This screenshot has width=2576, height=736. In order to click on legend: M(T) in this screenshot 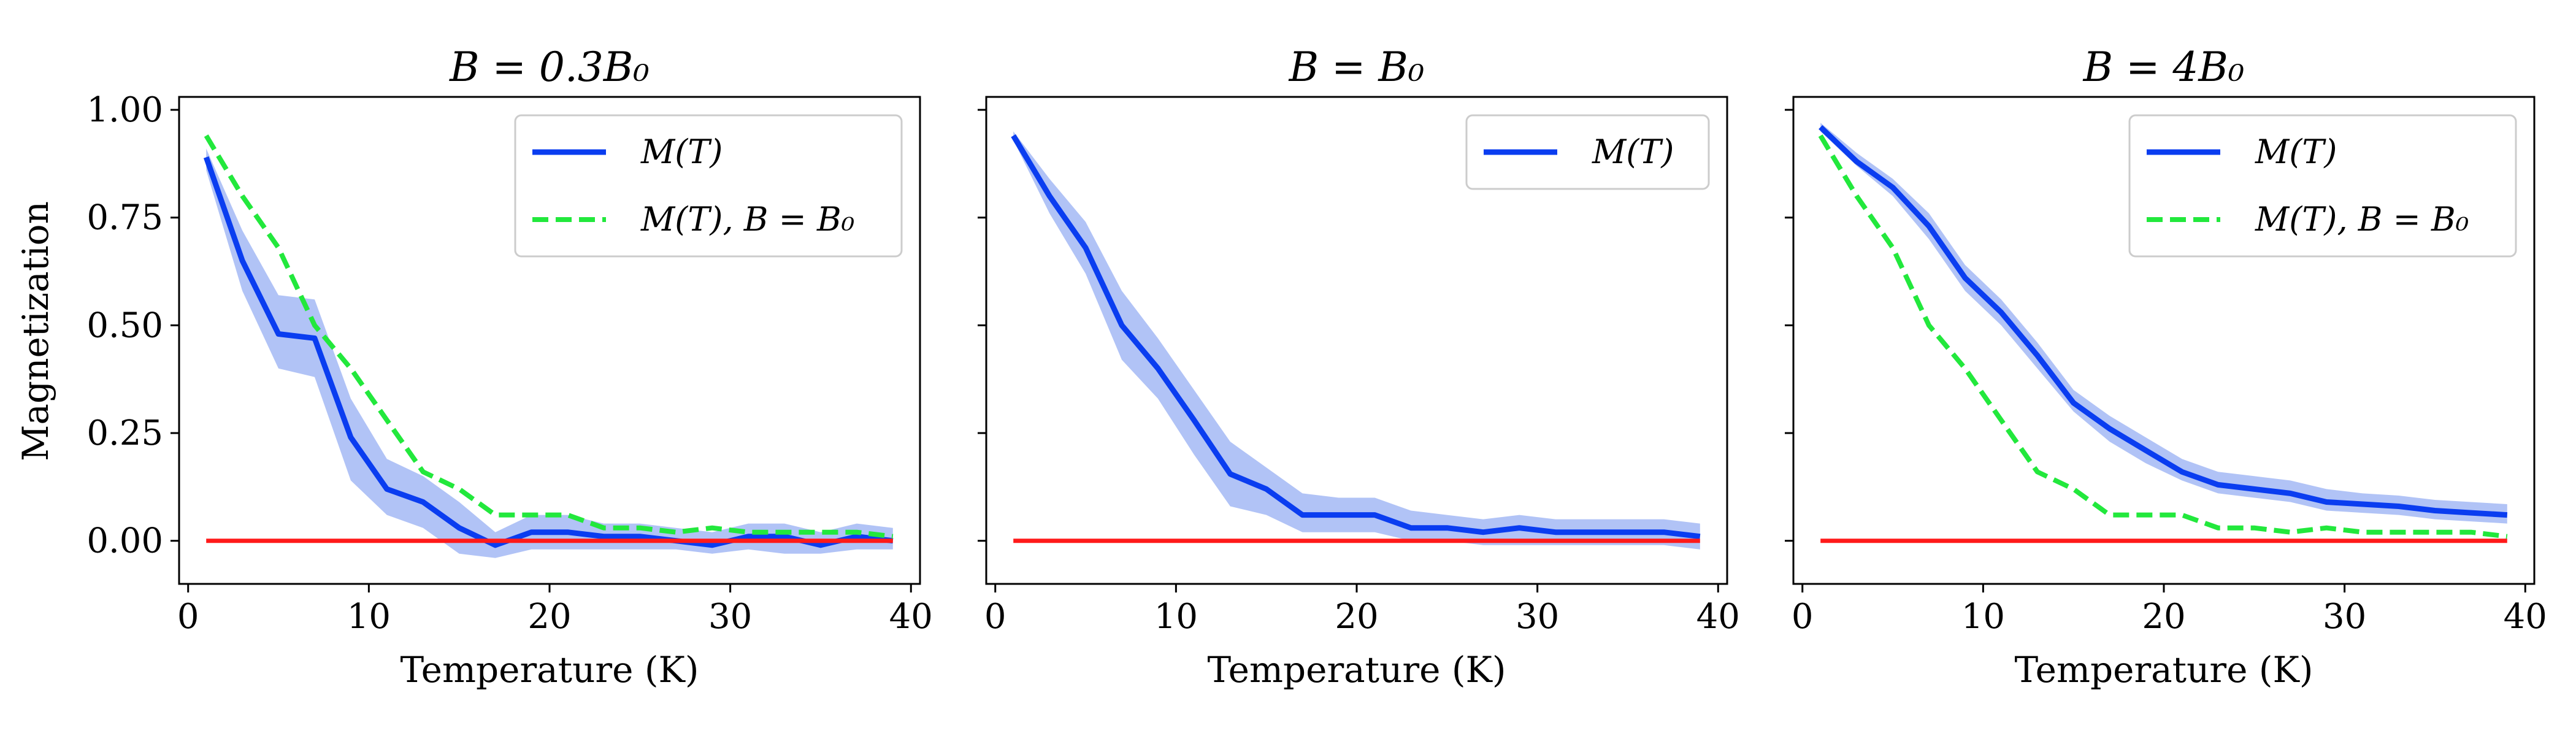, I will do `click(1587, 152)`.